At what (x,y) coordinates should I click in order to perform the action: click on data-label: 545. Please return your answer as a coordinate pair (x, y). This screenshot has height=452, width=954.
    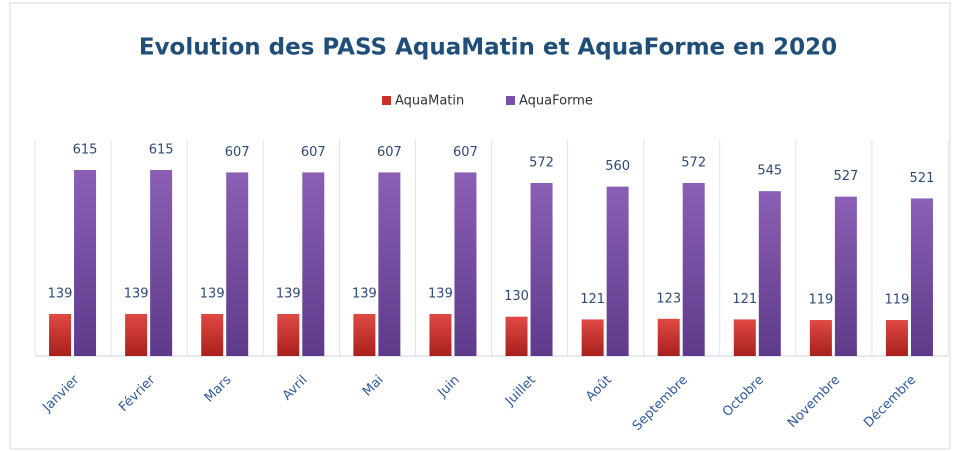
    Looking at the image, I should click on (769, 171).